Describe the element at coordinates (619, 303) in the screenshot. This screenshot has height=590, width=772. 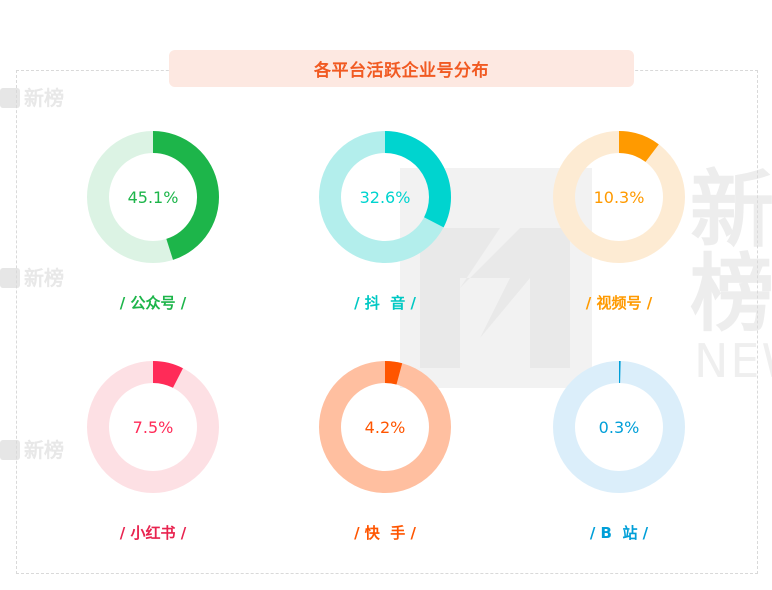
I see `donut-category-label: / 视频号 /` at that location.